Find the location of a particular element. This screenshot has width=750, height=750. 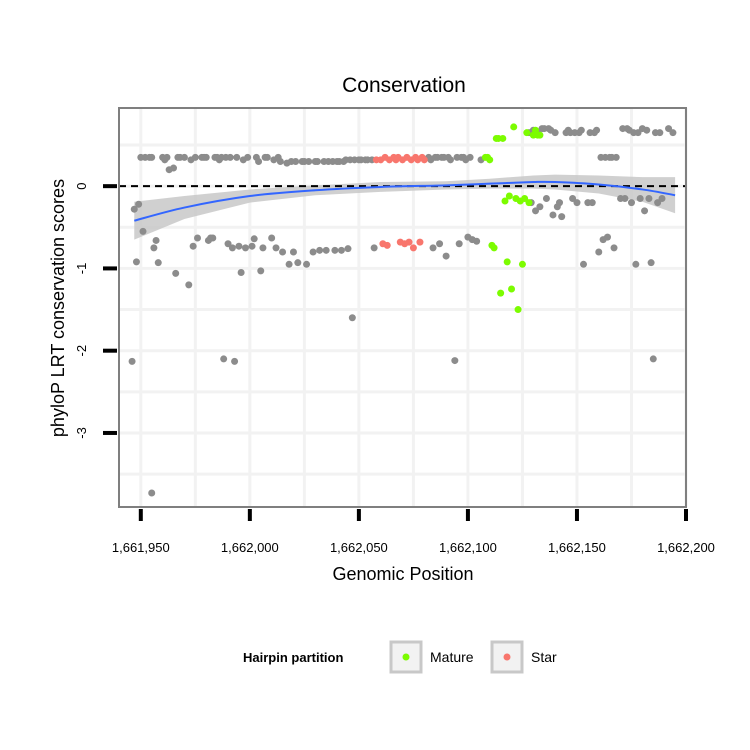

smooth-trend-line is located at coordinates (405, 201).